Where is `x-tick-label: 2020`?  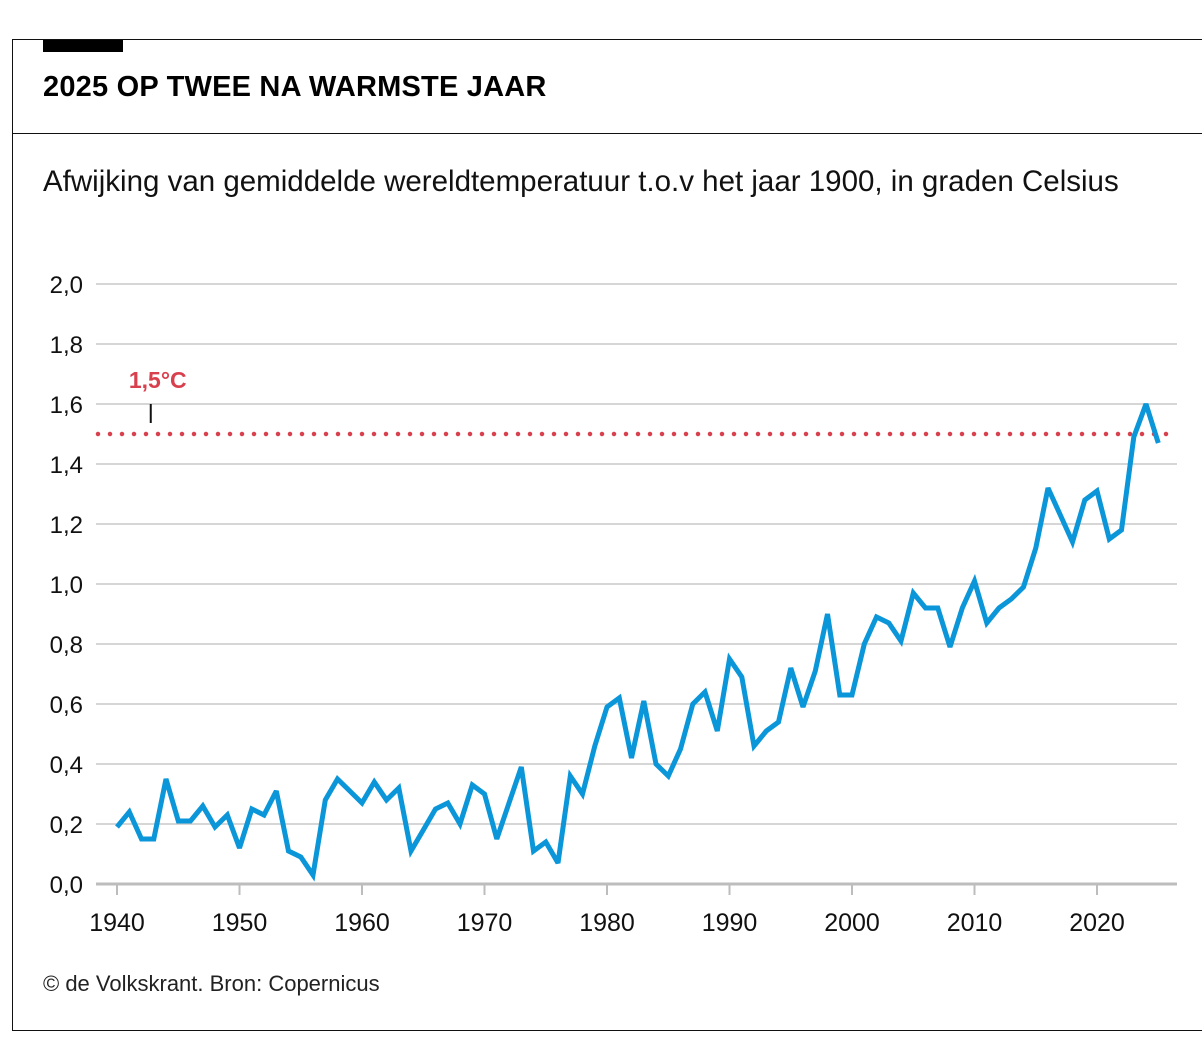
x-tick-label: 2020 is located at coordinates (1097, 923).